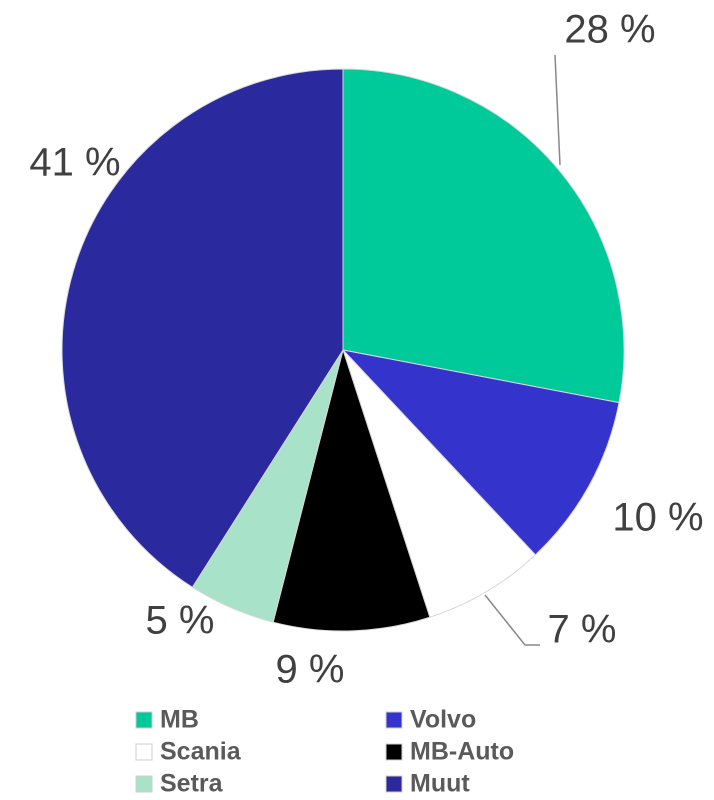 Image resolution: width=714 pixels, height=800 pixels. What do you see at coordinates (74, 163) in the screenshot?
I see `data-label: 41 %` at bounding box center [74, 163].